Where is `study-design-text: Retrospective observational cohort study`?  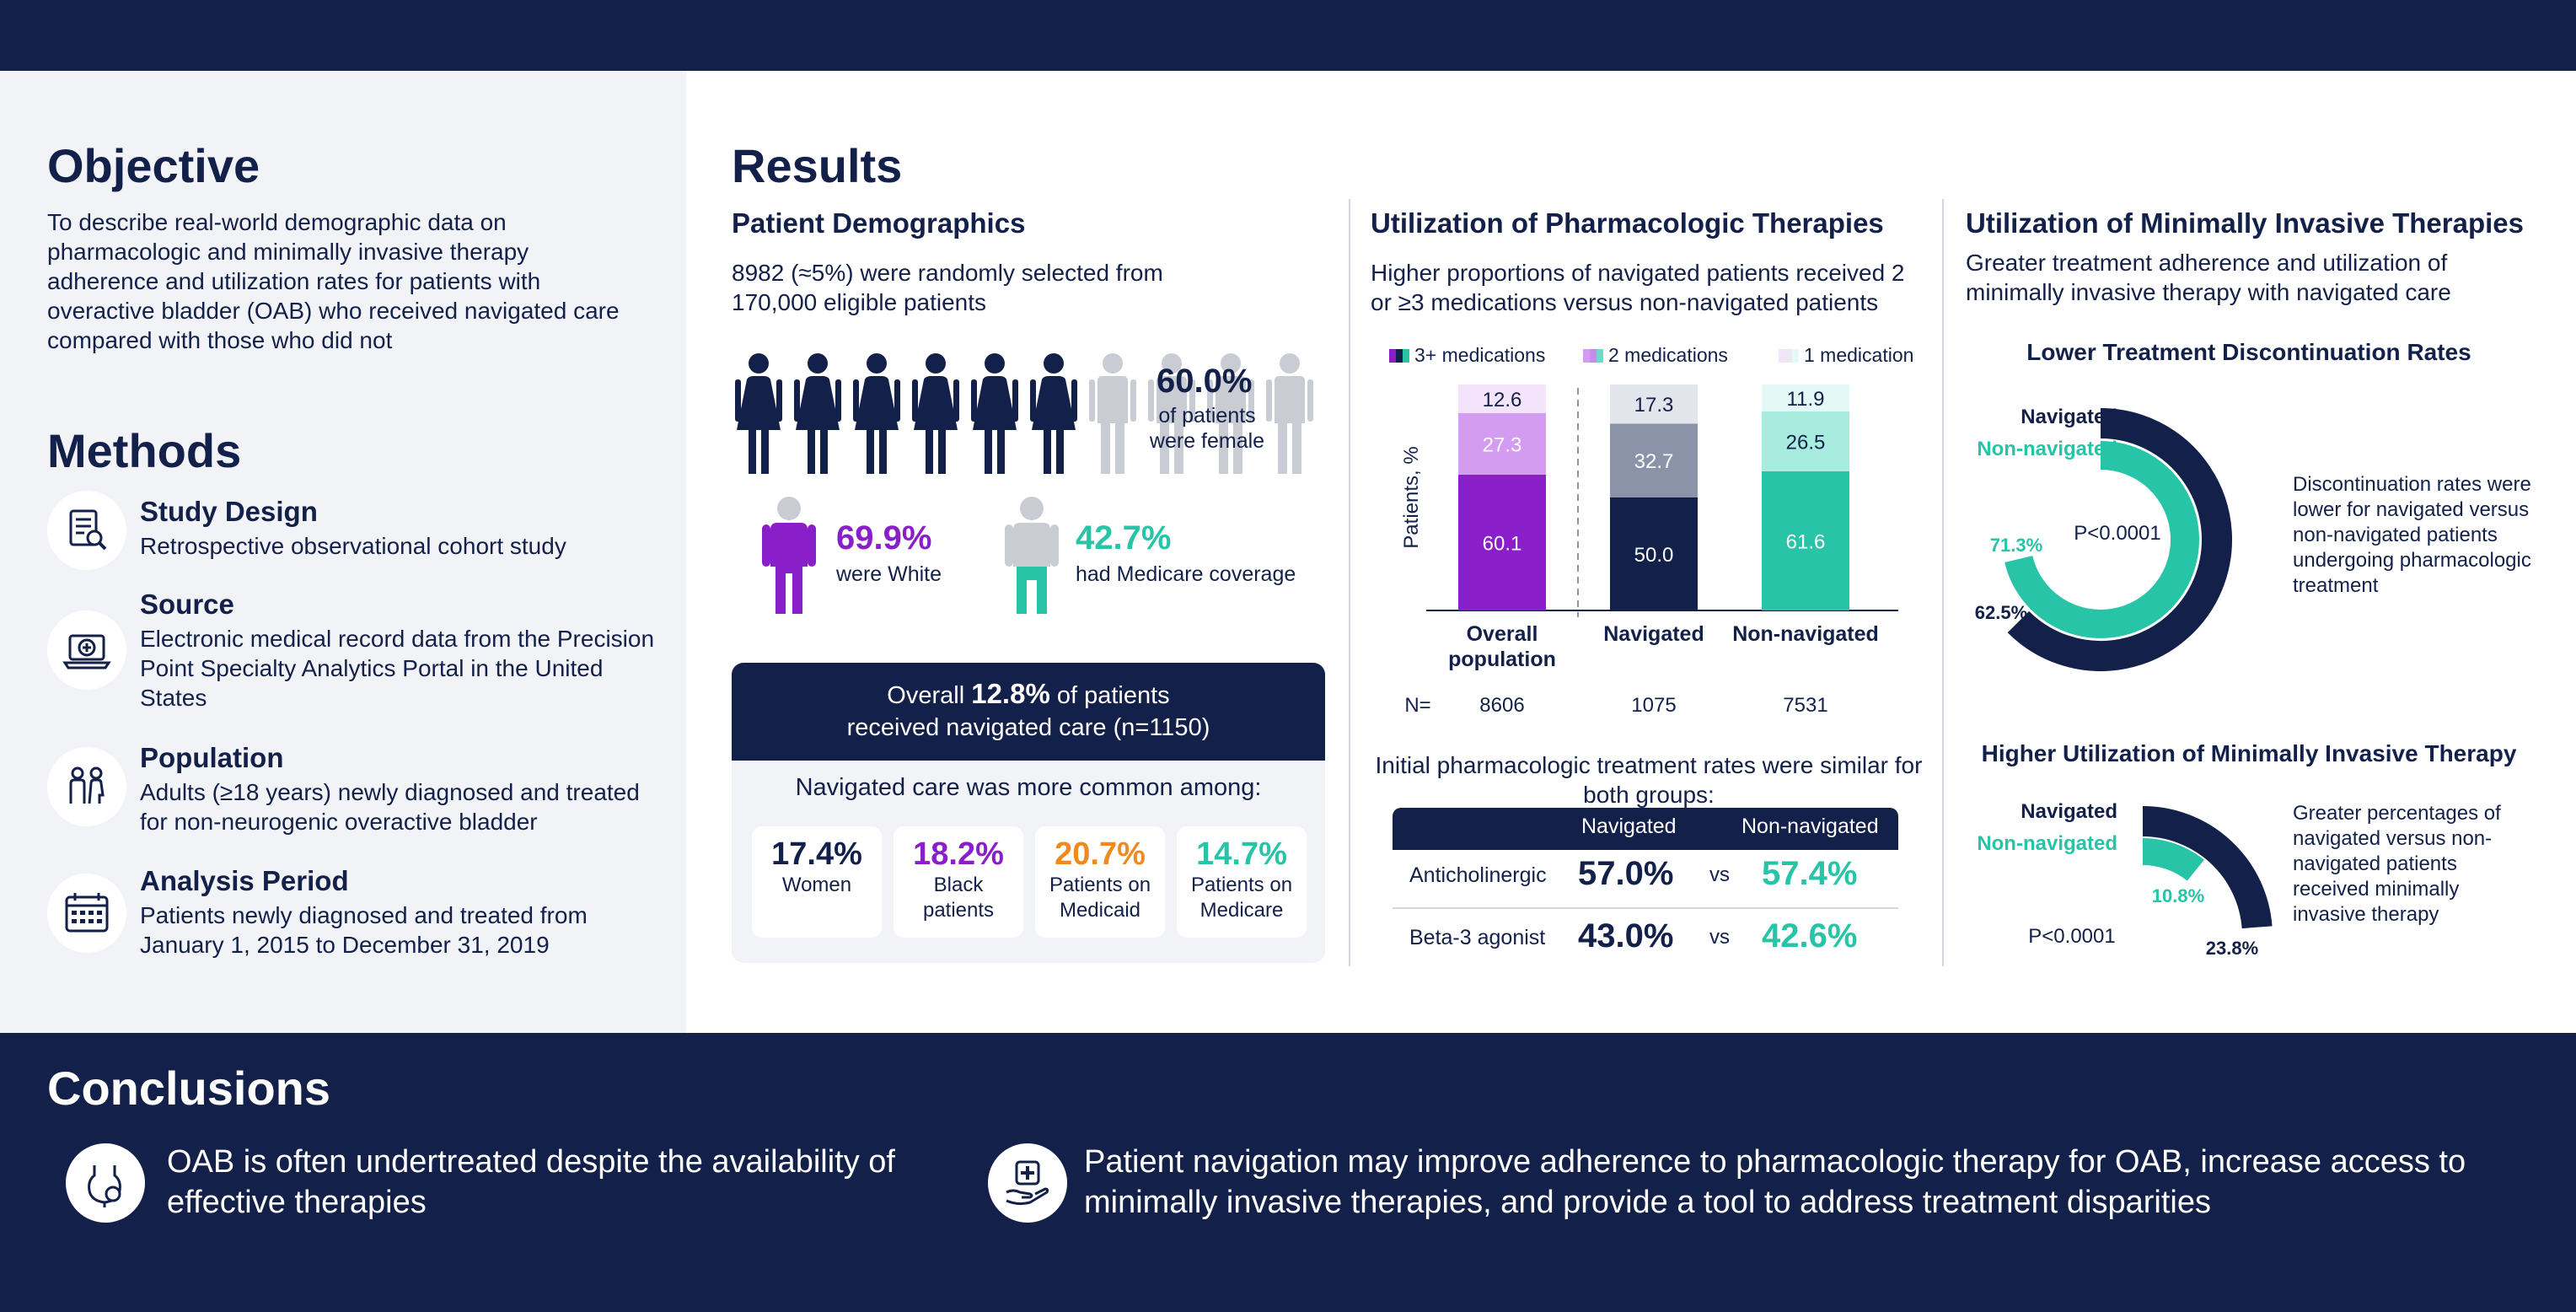 study-design-text: Retrospective observational cohort study is located at coordinates (353, 546).